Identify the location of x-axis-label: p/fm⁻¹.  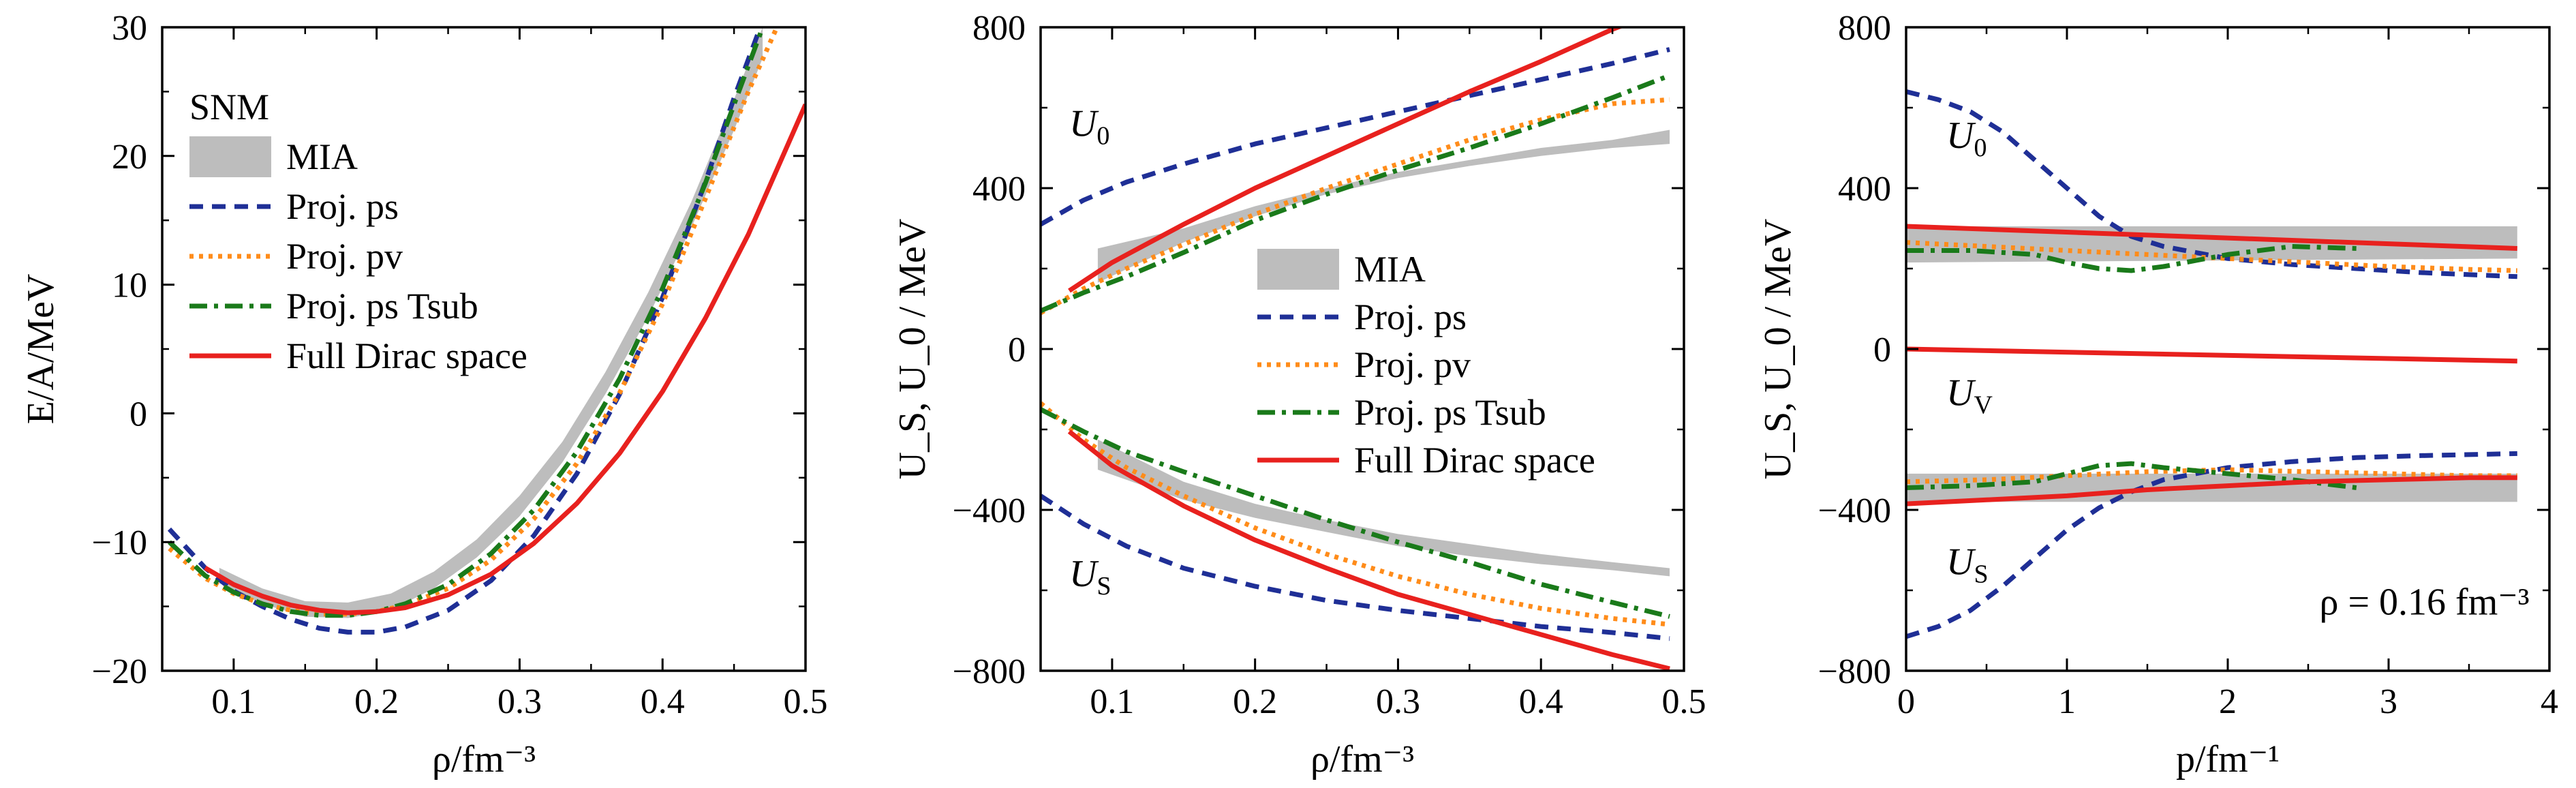
(2228, 760).